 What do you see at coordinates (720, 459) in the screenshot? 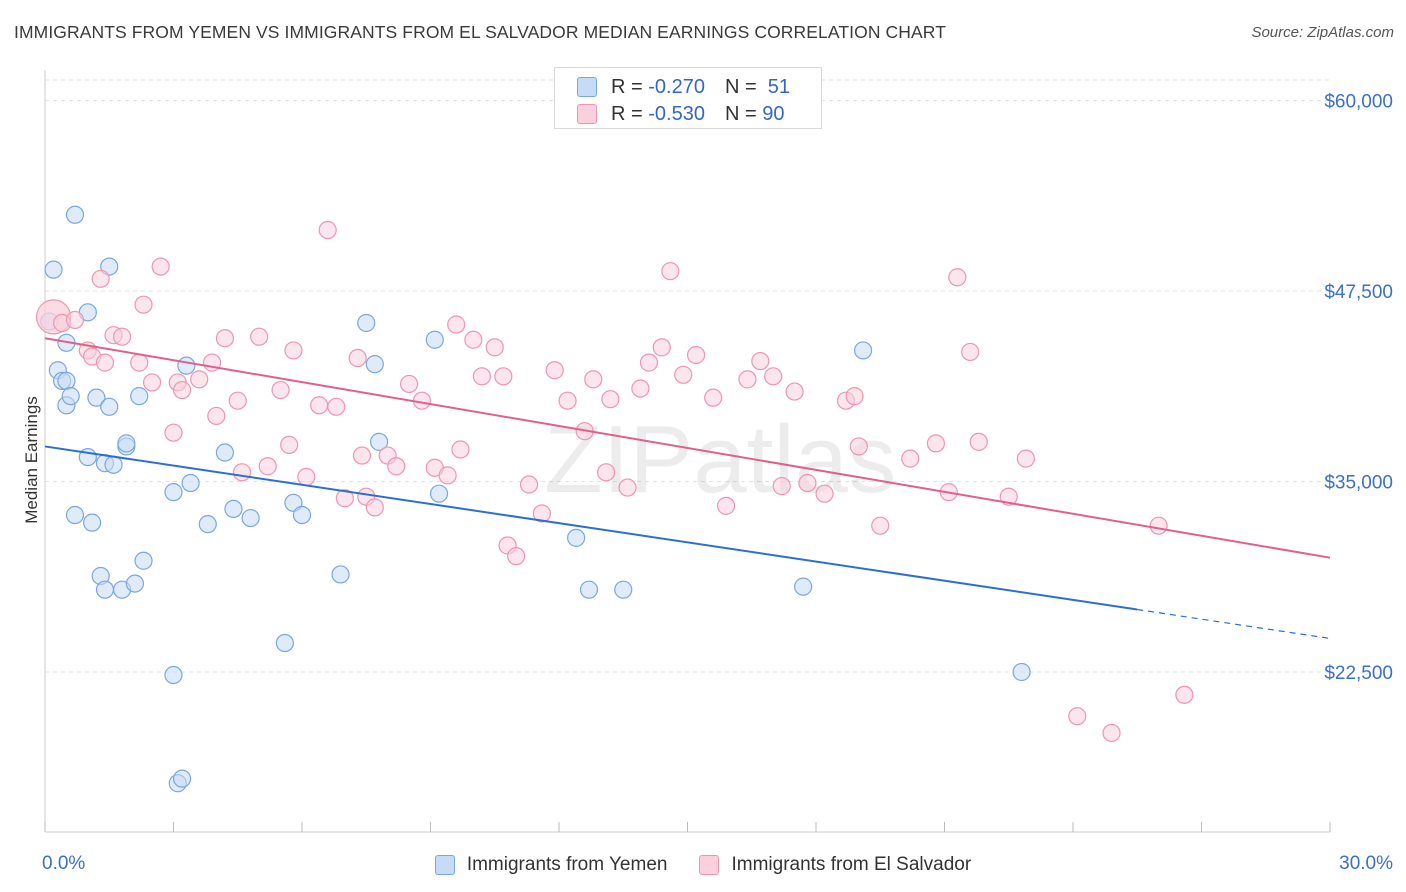
I see `watermark: ZIPatlas` at bounding box center [720, 459].